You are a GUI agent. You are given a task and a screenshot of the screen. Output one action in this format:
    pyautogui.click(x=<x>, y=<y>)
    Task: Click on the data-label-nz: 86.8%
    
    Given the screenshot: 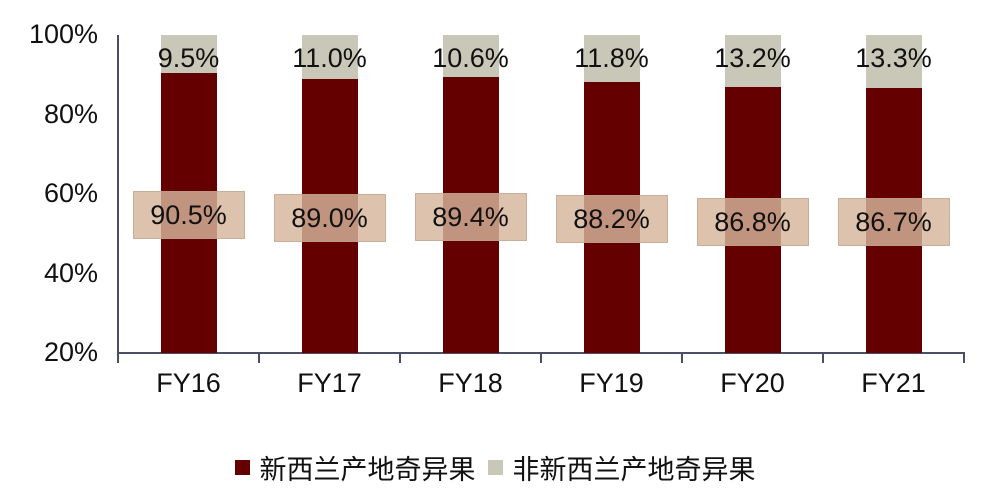 What is the action you would take?
    pyautogui.click(x=752, y=222)
    